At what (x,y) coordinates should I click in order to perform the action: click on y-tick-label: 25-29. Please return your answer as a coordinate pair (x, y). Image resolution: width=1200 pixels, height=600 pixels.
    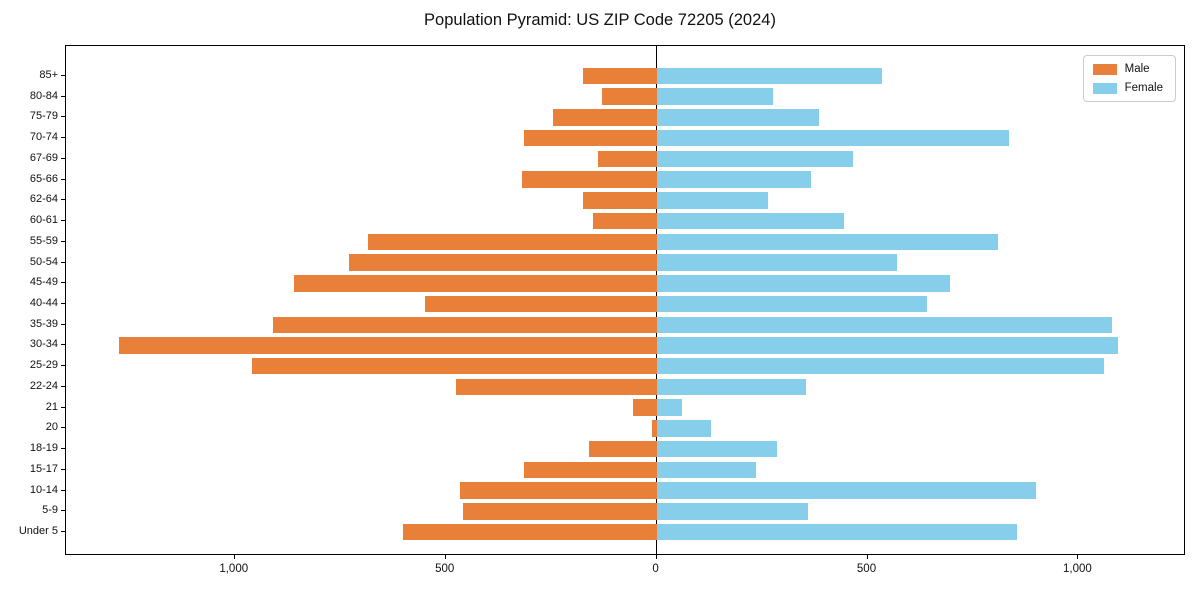
    Looking at the image, I should click on (43, 365).